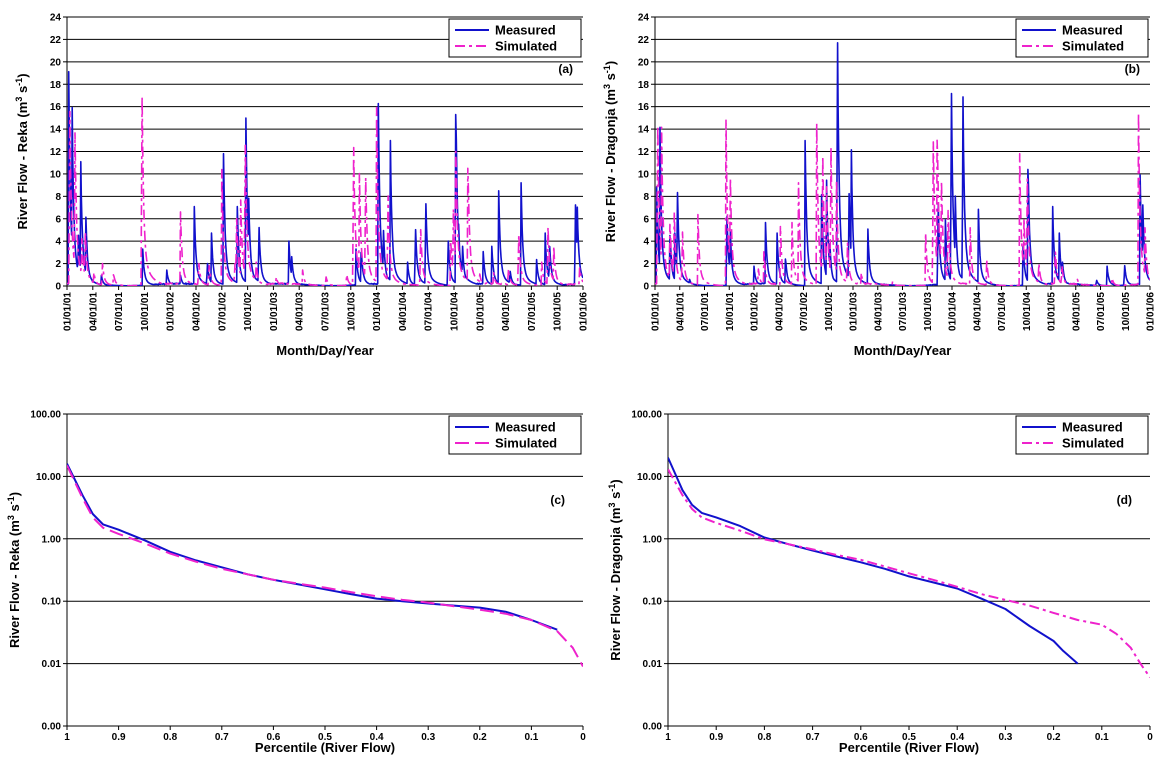 This screenshot has height=758, width=1154. Describe the element at coordinates (854, 311) in the screenshot. I see `x-tick-label: 01/01/03` at that location.